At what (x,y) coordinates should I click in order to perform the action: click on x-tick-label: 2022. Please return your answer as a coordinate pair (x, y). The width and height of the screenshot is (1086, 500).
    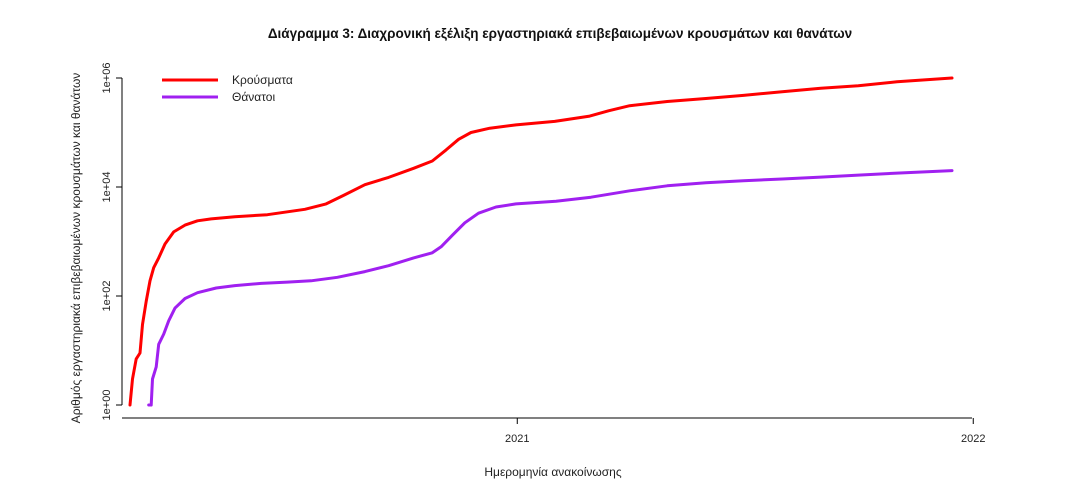
    Looking at the image, I should click on (973, 439).